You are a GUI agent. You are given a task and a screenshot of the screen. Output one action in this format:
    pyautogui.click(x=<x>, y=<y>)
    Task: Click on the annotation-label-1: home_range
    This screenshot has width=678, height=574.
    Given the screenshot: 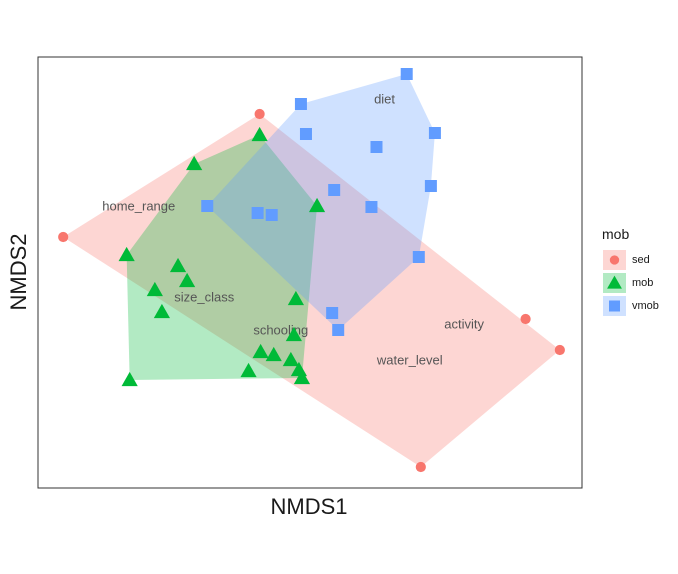 What is the action you would take?
    pyautogui.click(x=138, y=205)
    